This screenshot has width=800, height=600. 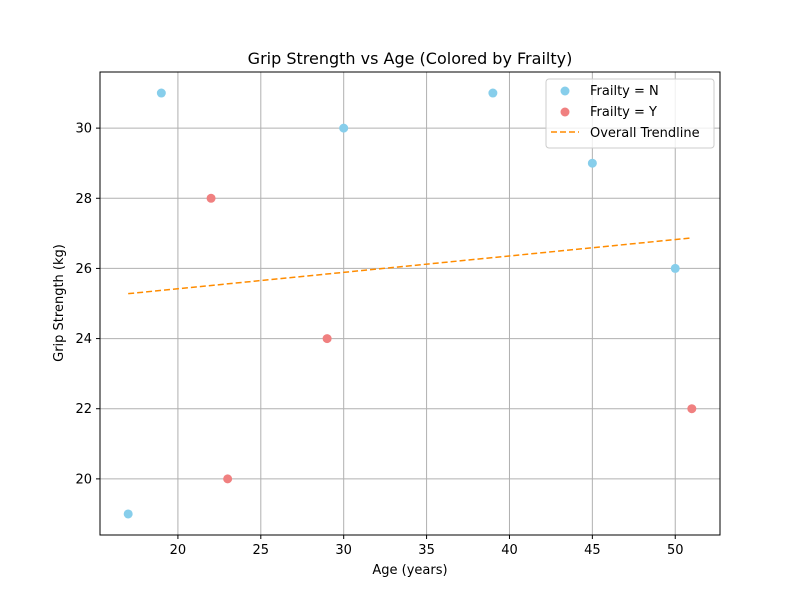 I want to click on trendline-layer, so click(x=410, y=266).